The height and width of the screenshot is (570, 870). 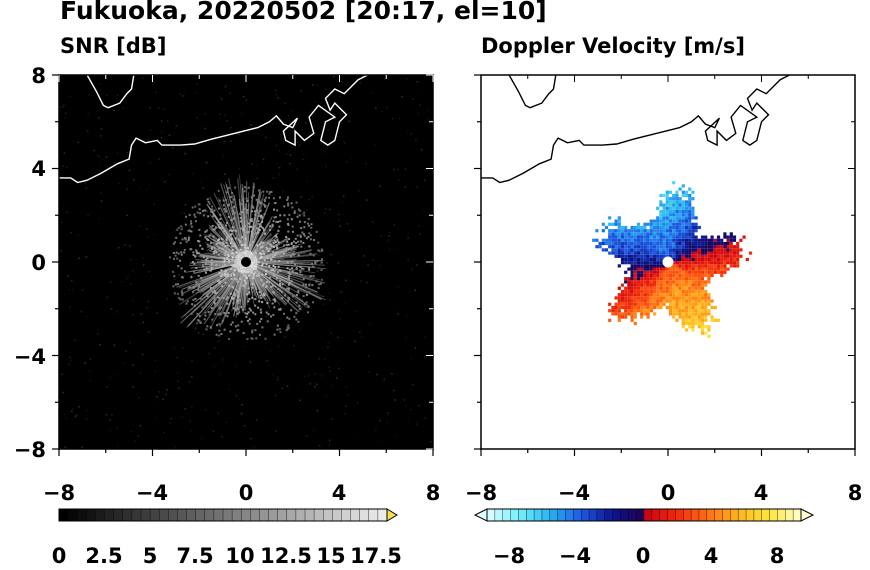 I want to click on doppler-colorbar-label-8: 8, so click(x=777, y=556).